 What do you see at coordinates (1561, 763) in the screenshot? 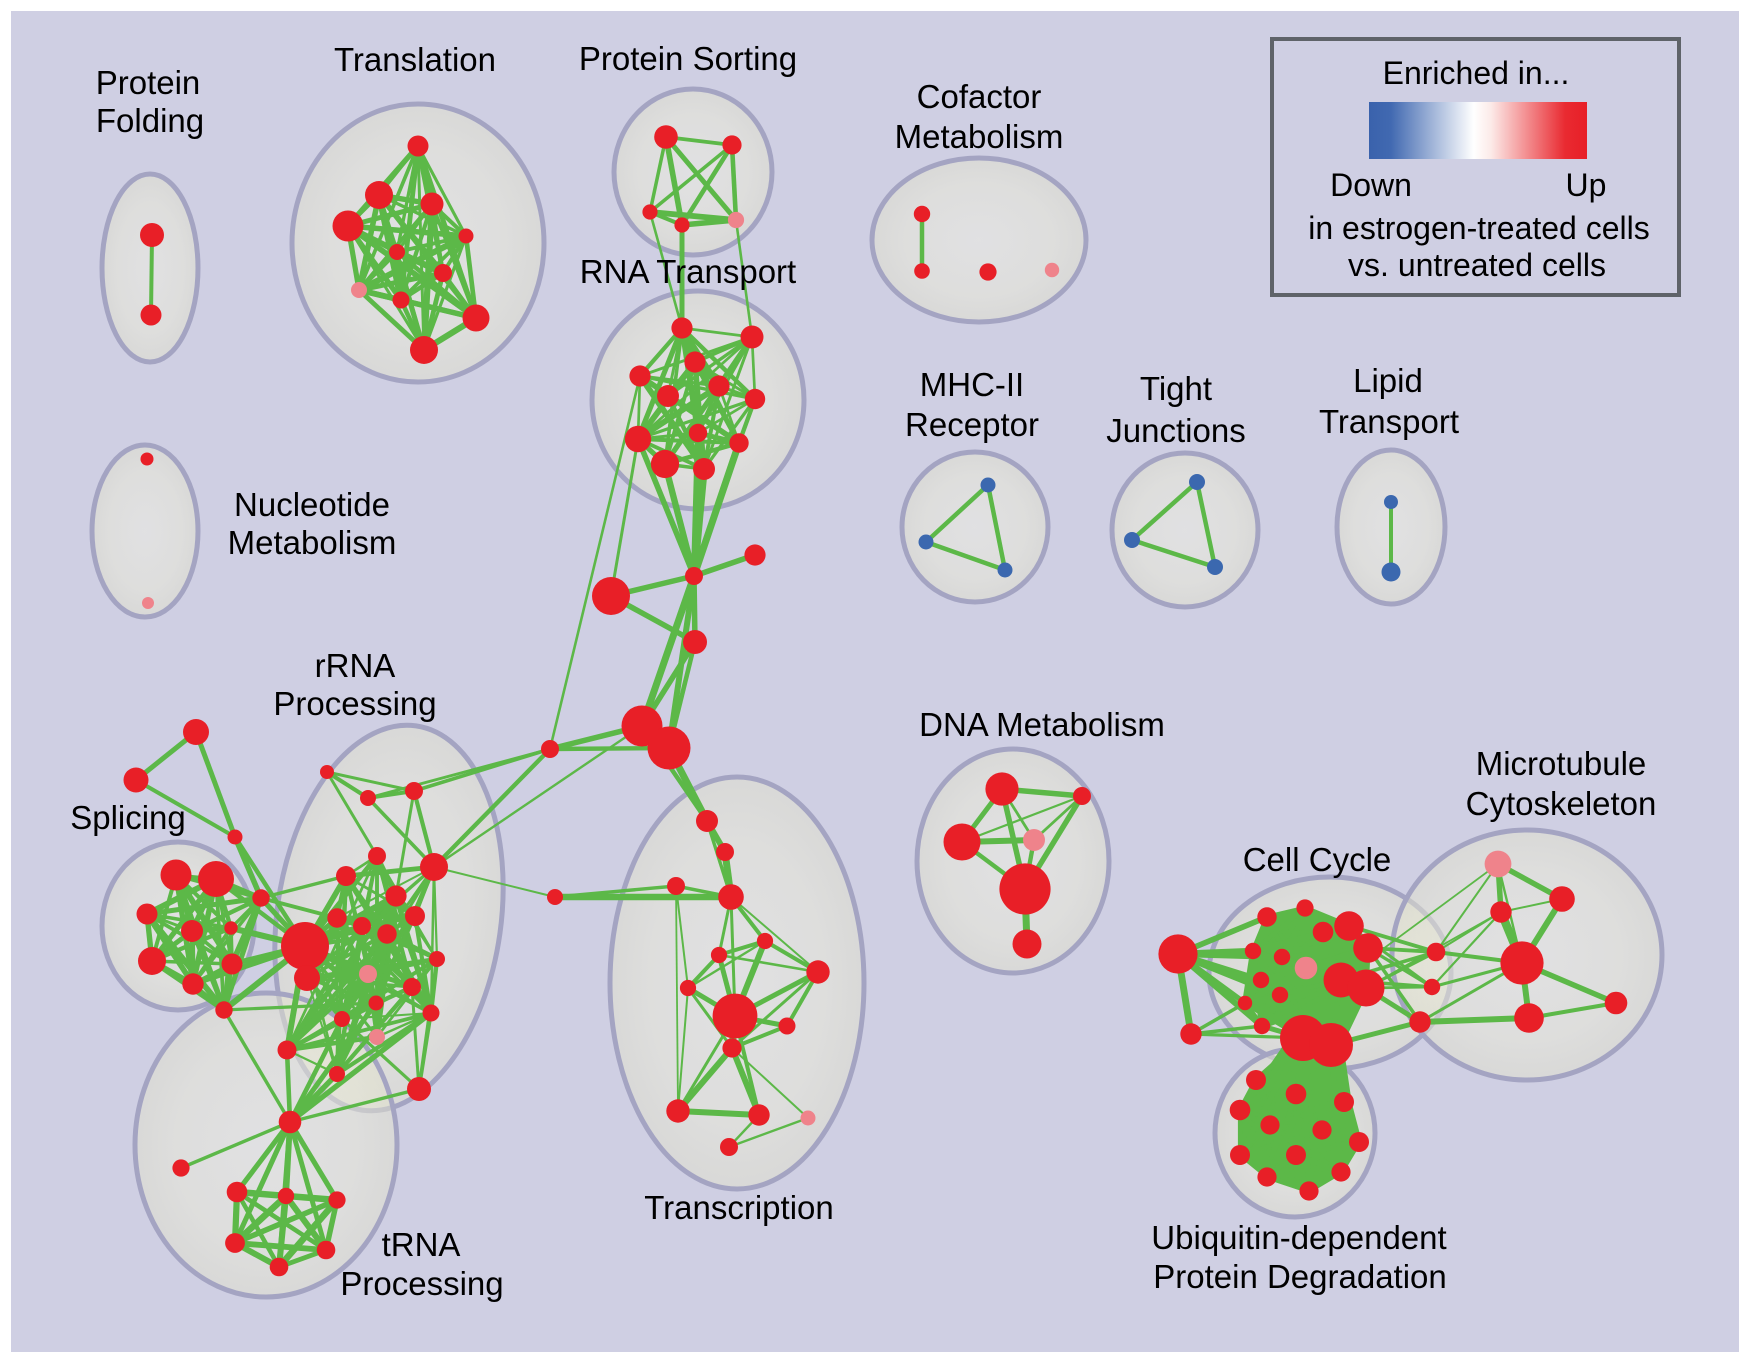
I see `svg-text: Microtubule` at bounding box center [1561, 763].